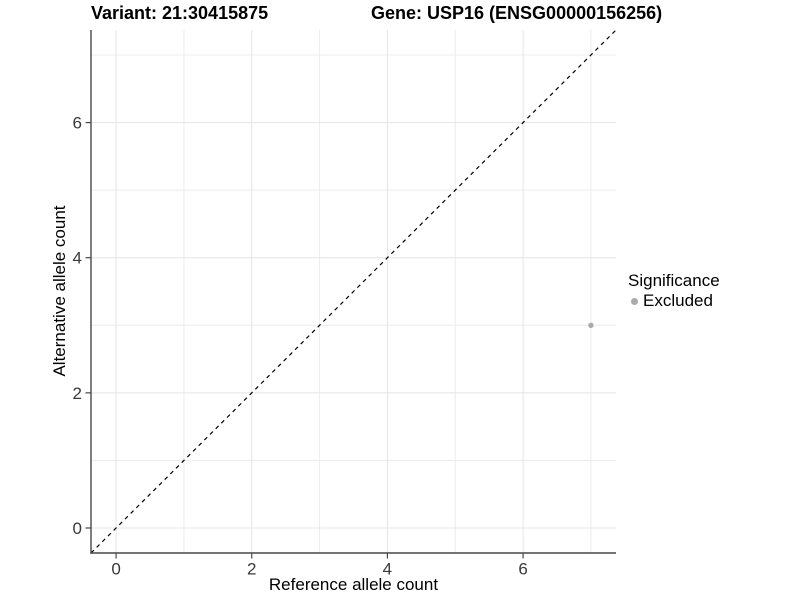 The image size is (800, 600). What do you see at coordinates (115, 569) in the screenshot?
I see `x-tick-label: 0` at bounding box center [115, 569].